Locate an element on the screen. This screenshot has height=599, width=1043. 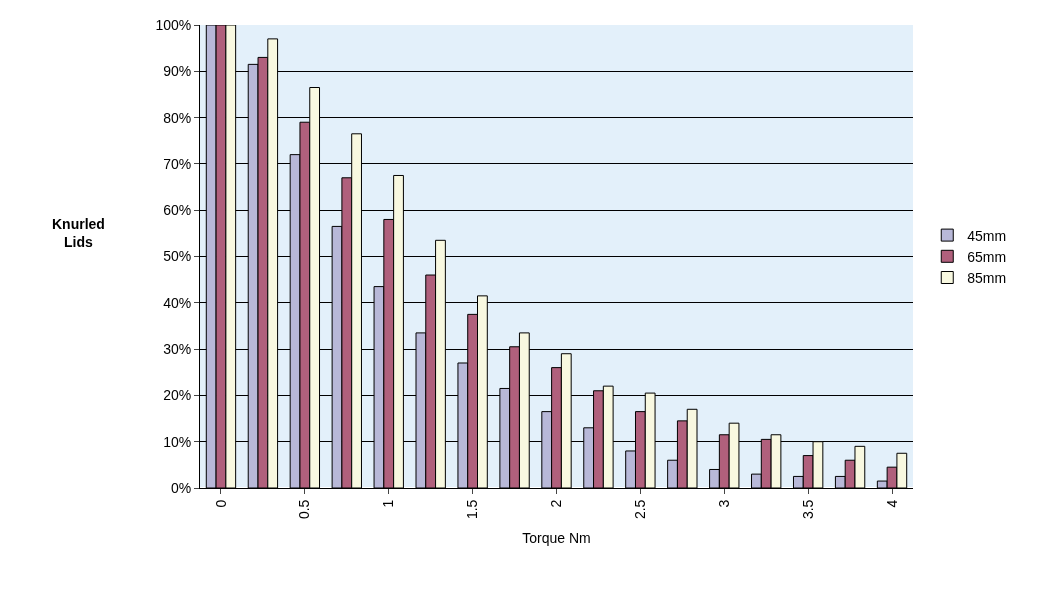
x-tick-label: 1 is located at coordinates (388, 503).